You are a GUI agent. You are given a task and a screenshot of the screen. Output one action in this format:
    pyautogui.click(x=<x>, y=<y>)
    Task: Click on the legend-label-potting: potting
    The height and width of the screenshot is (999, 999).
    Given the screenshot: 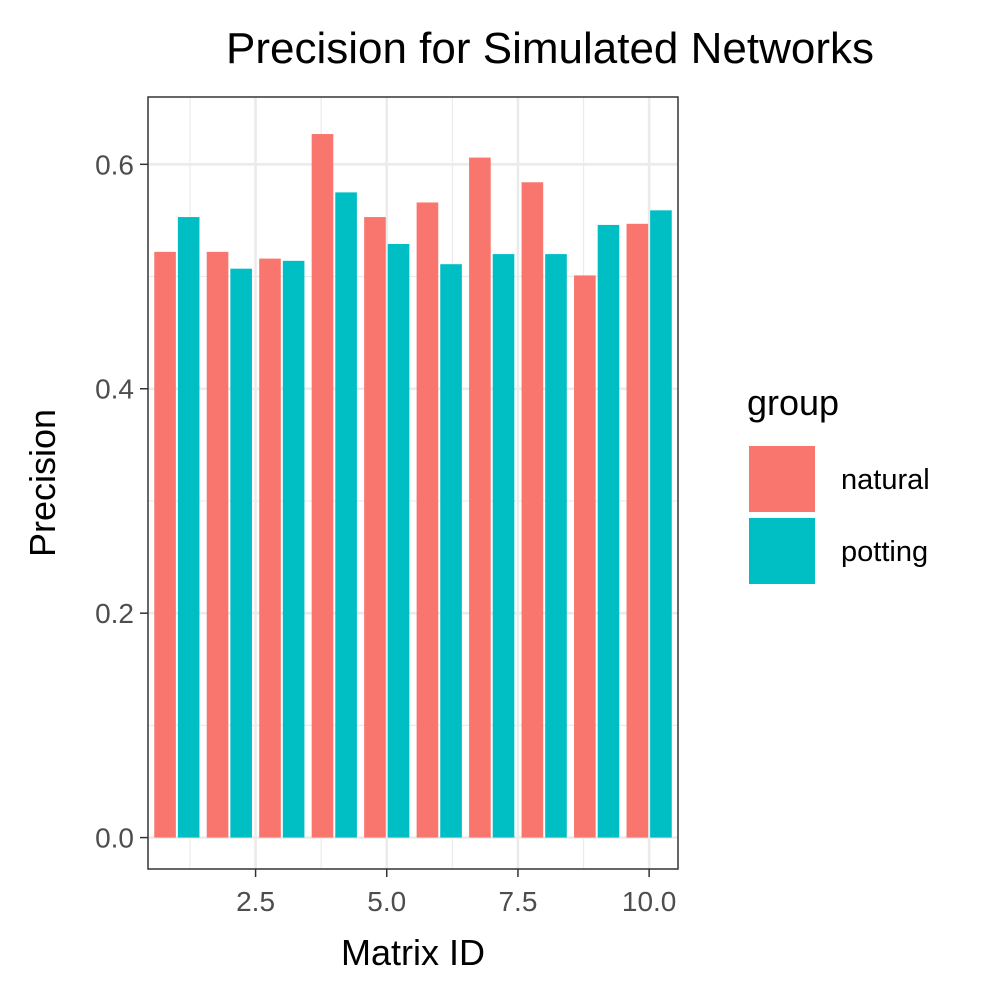 What is the action you would take?
    pyautogui.click(x=884, y=552)
    